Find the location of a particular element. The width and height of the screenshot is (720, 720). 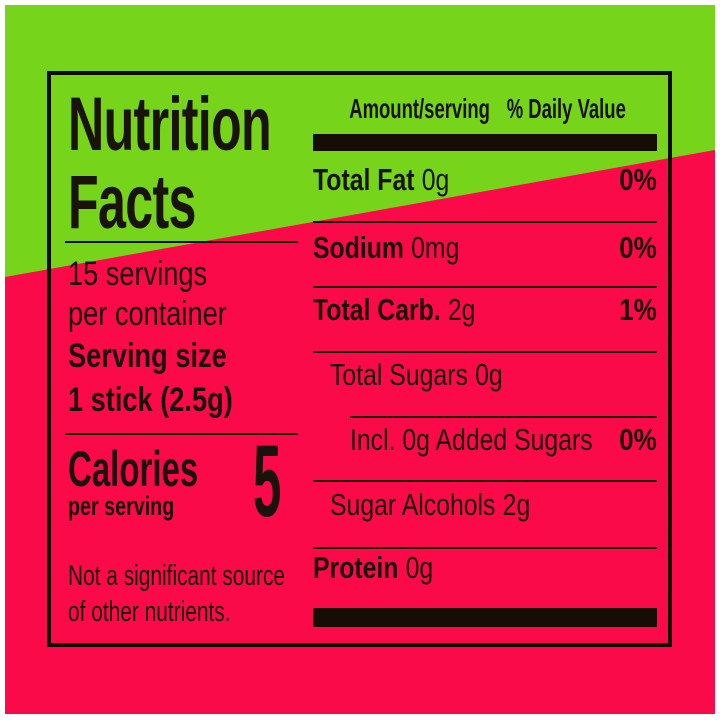

amount-per-serving-header: Amount/serving is located at coordinates (419, 108).